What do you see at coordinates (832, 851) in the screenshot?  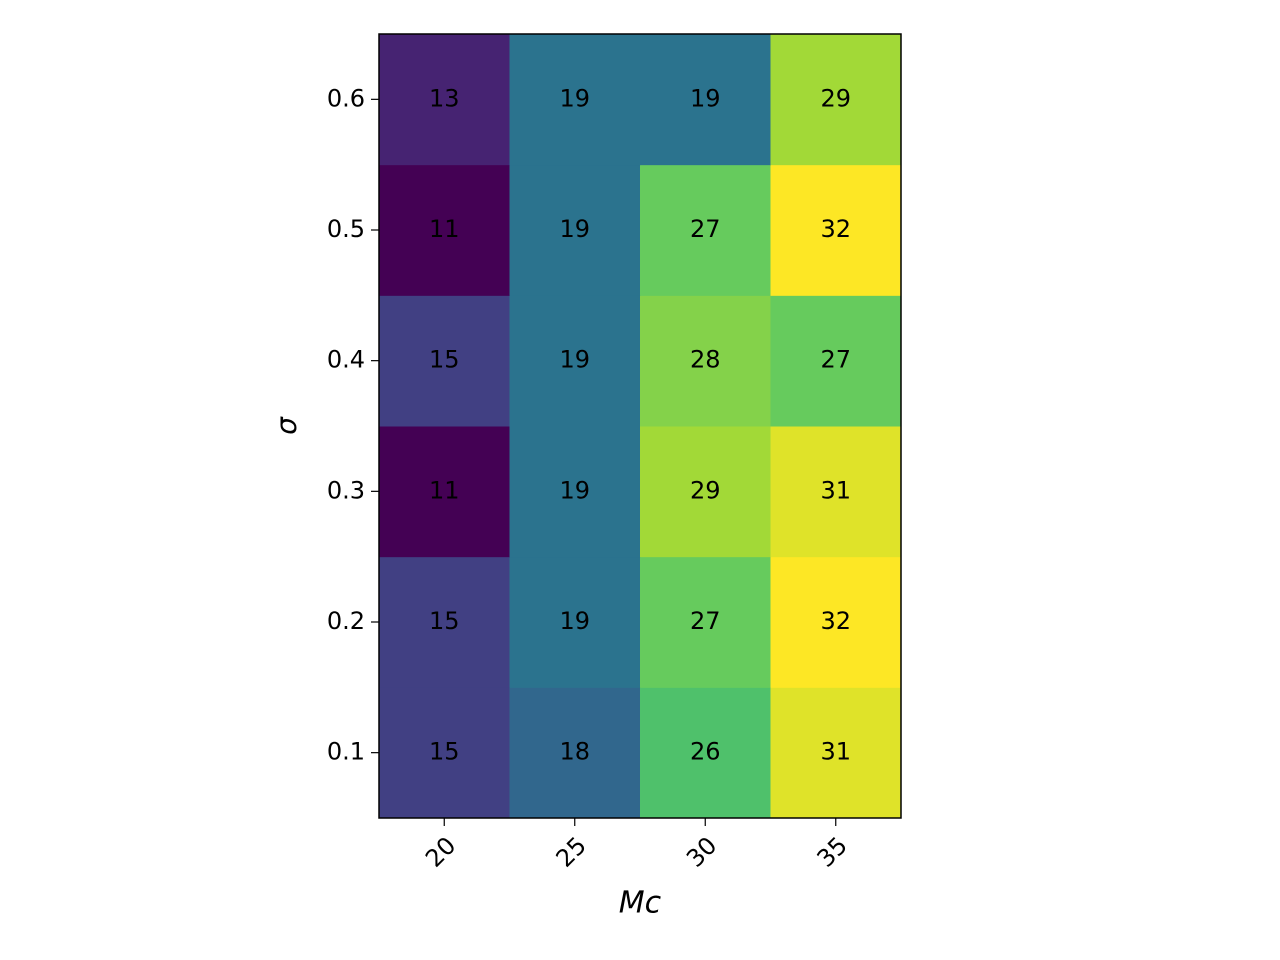 I see `x-tick-label: 35` at bounding box center [832, 851].